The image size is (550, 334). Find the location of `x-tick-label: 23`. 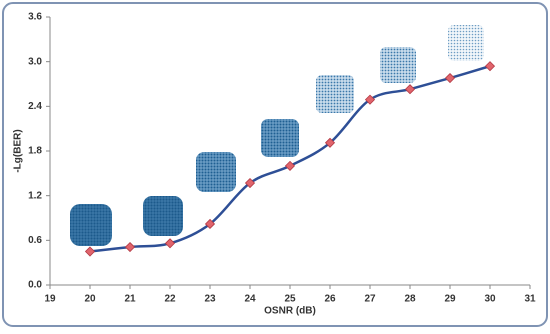

x-tick-label: 23 is located at coordinates (210, 299).